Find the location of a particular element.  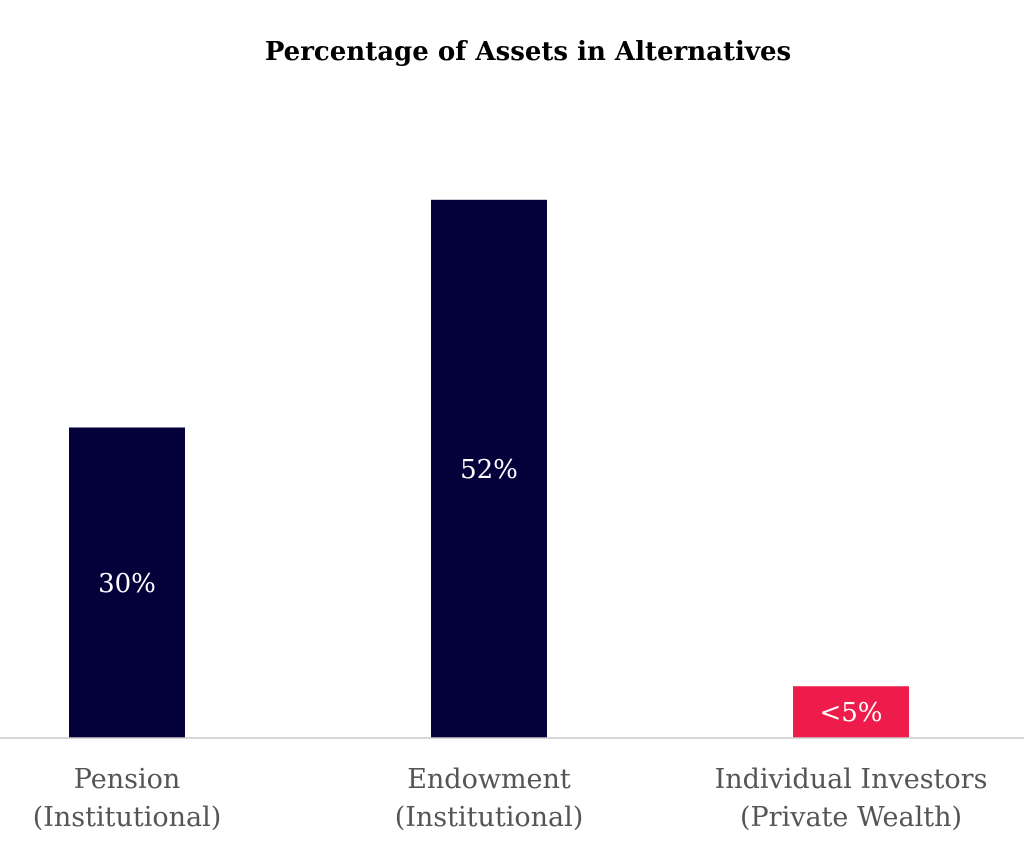

chart-title: Percentage of Assets in Alternatives is located at coordinates (528, 52).